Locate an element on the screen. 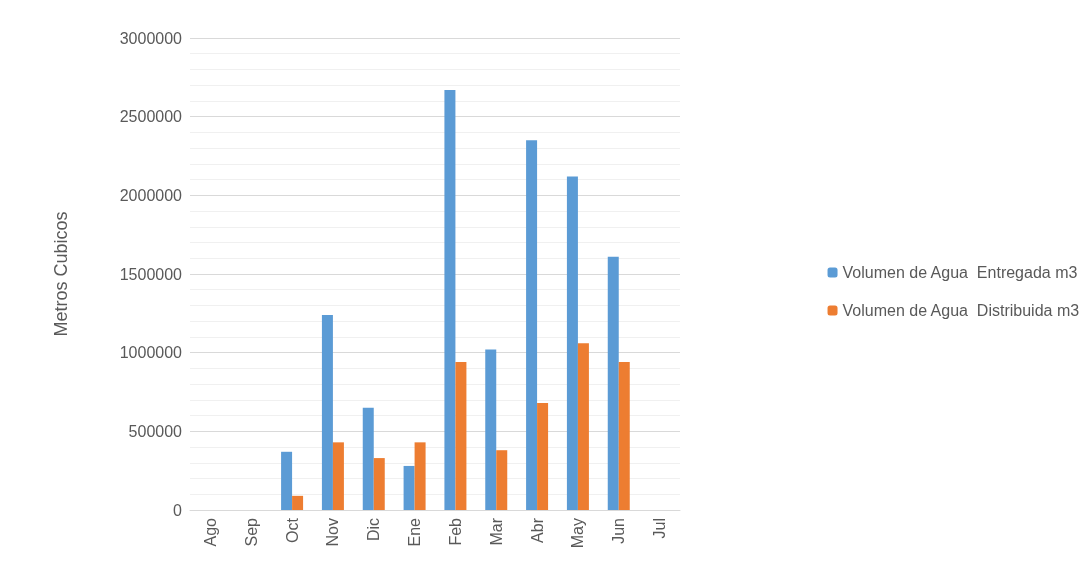 Image resolution: width=1090 pixels, height=583 pixels. x-tick-label: Feb is located at coordinates (455, 531).